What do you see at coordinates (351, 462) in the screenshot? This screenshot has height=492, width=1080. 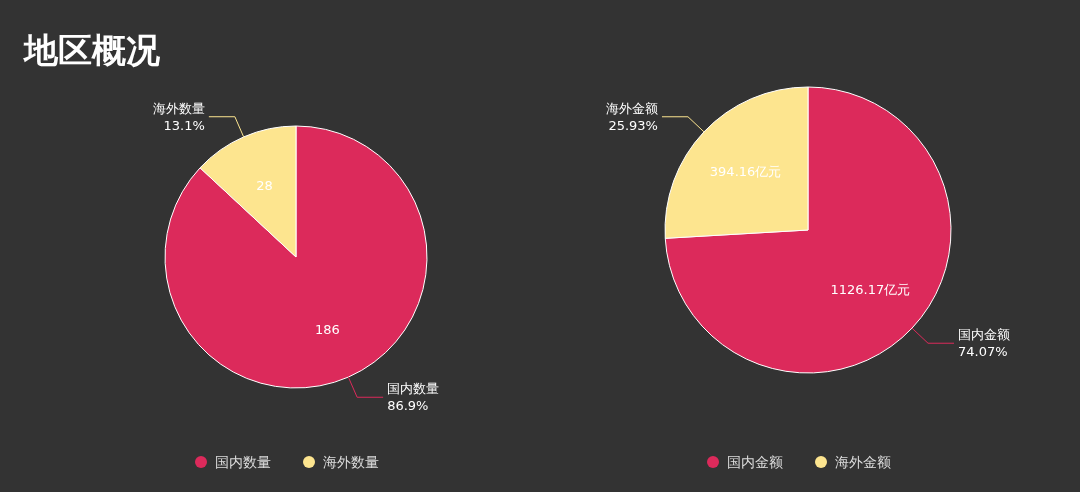 I see `legend-label: 海外数量` at bounding box center [351, 462].